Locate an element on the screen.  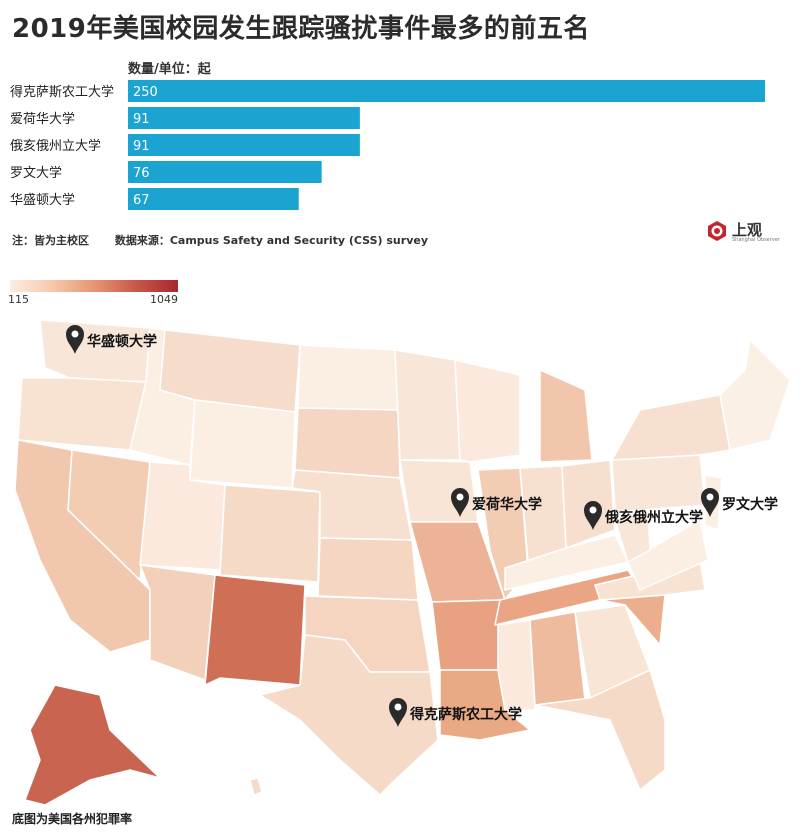
legend-min: 115 is located at coordinates (18, 299).